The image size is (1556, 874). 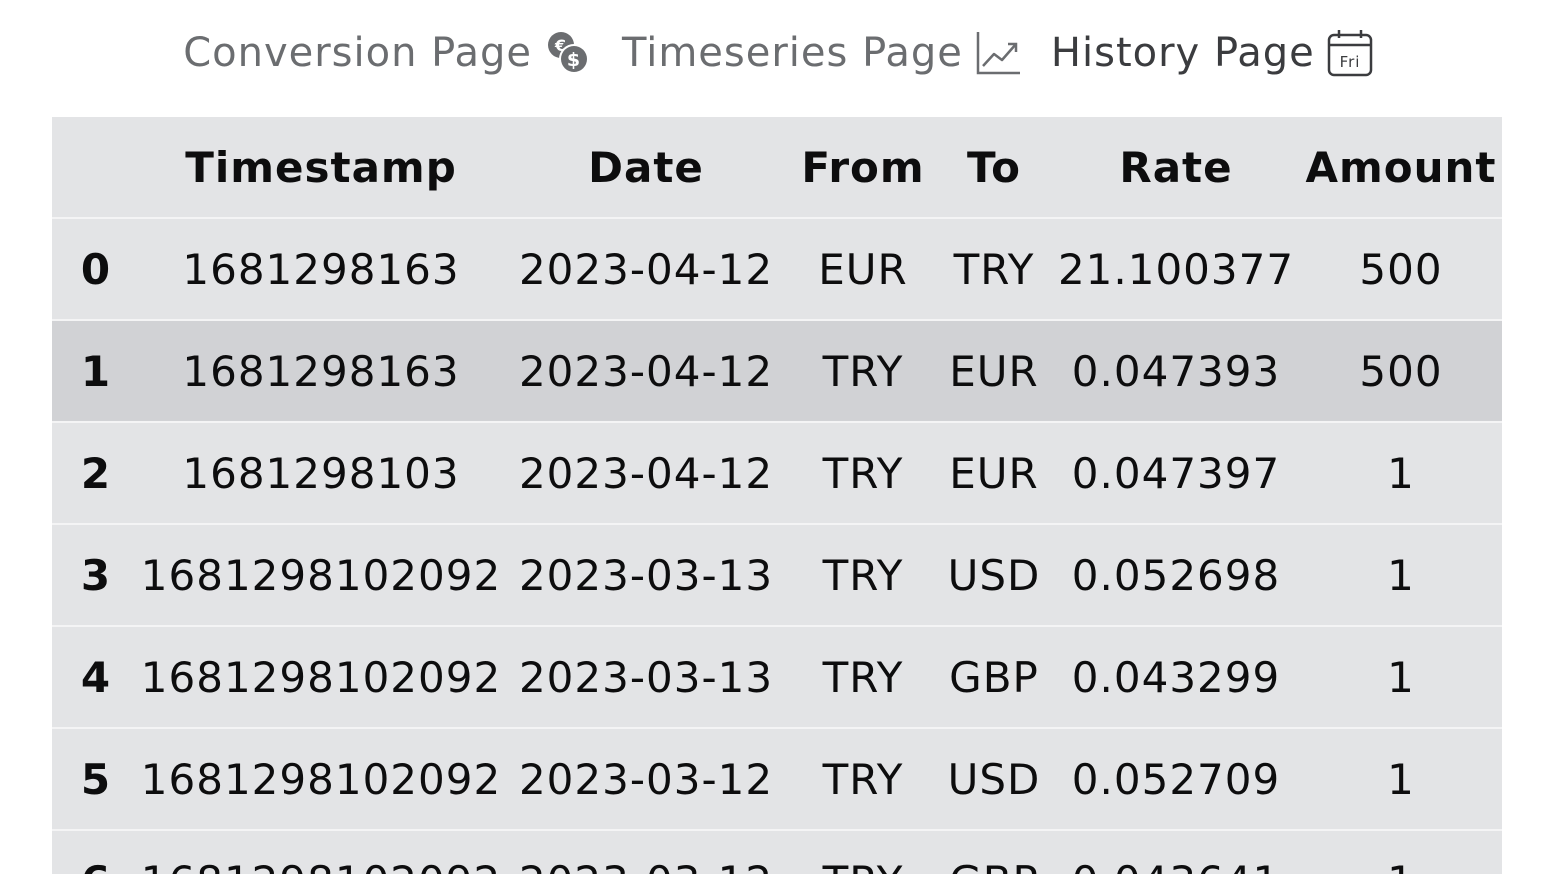 I want to click on cell-rate: 0.043641, so click(x=1176, y=852).